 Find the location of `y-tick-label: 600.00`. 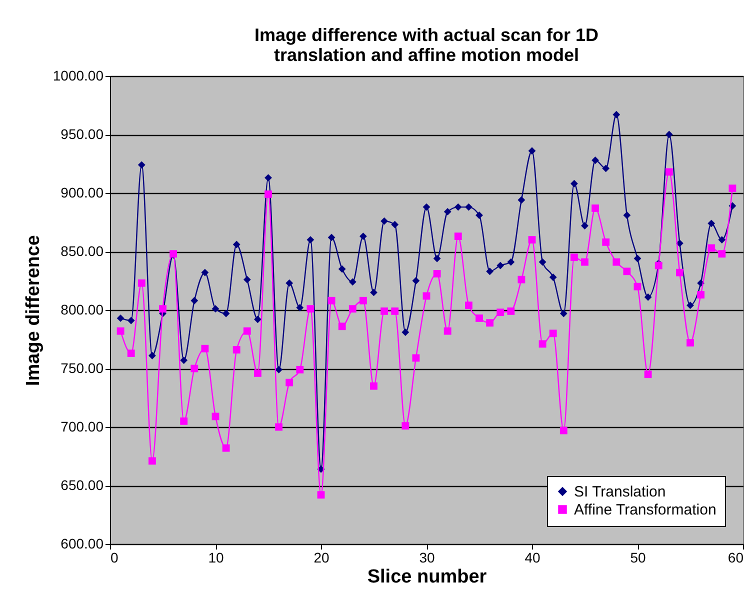

y-tick-label: 600.00 is located at coordinates (82, 544).